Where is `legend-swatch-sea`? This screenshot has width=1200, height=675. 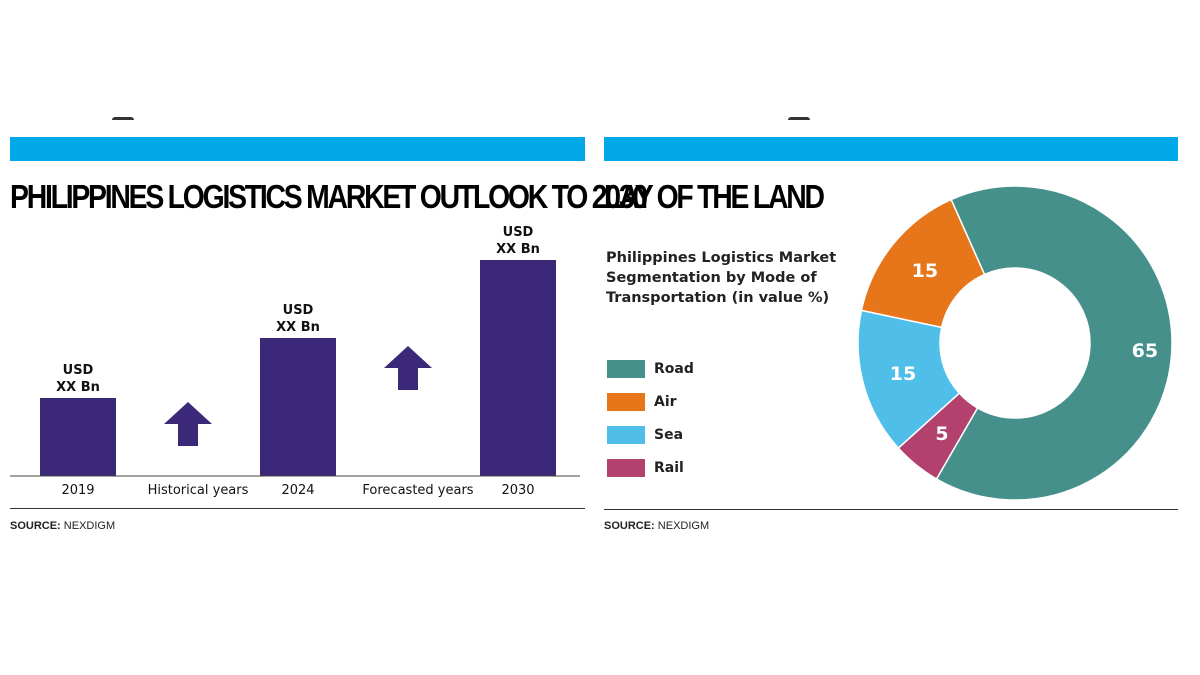 legend-swatch-sea is located at coordinates (626, 435).